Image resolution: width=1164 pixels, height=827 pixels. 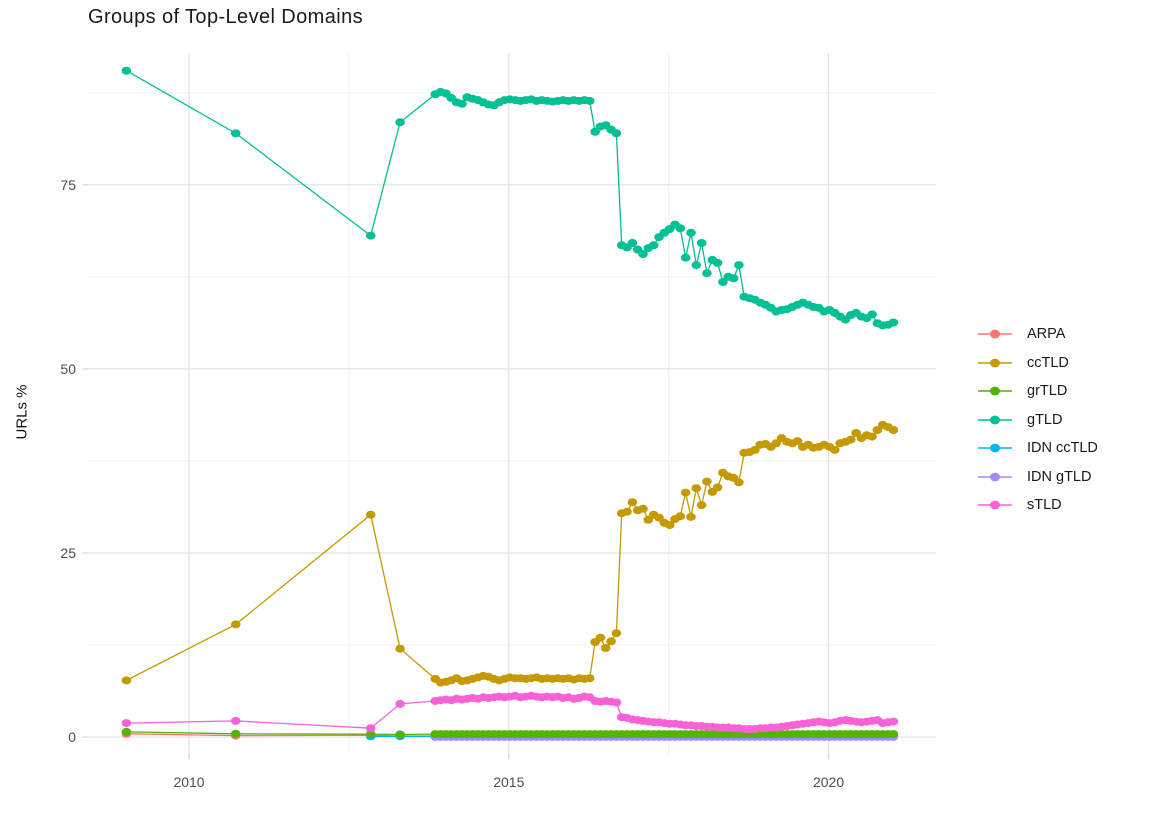 I want to click on legend-label: grTLD, so click(x=1047, y=391).